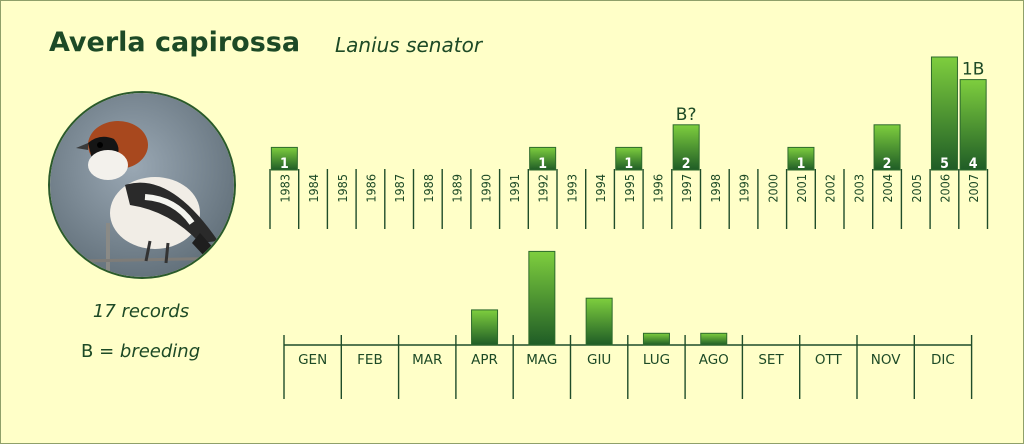 The height and width of the screenshot is (444, 1024). I want to click on month-tick-label: GEN, so click(312, 360).